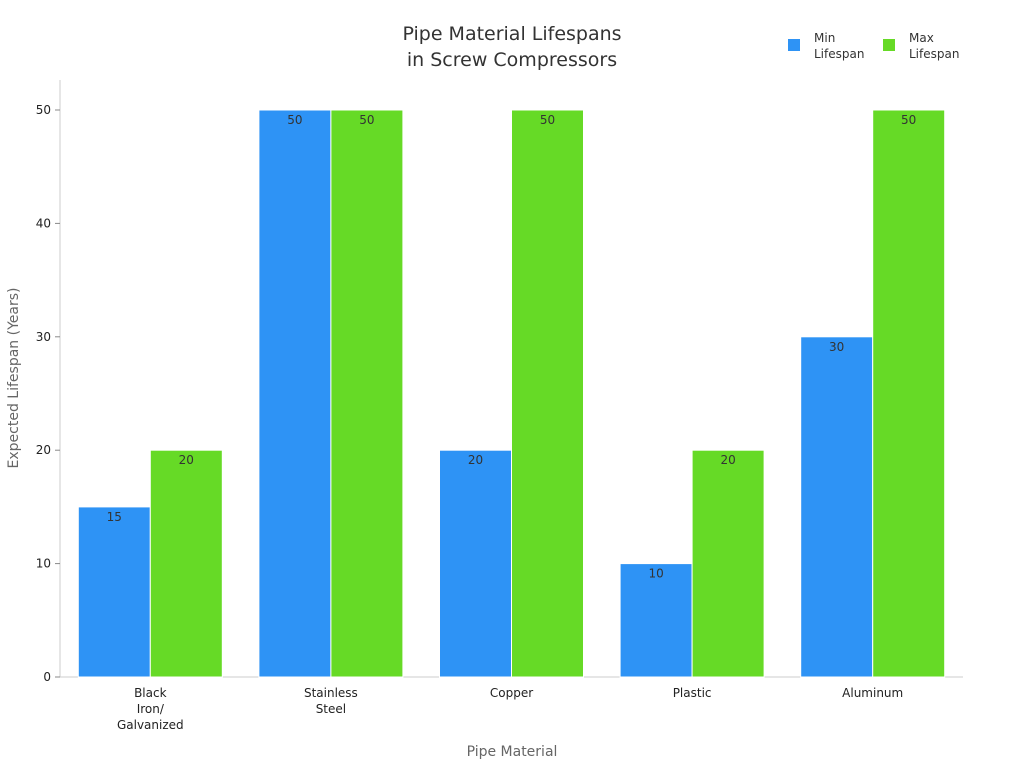  Describe the element at coordinates (47, 677) in the screenshot. I see `y-tick-label: 0` at that location.